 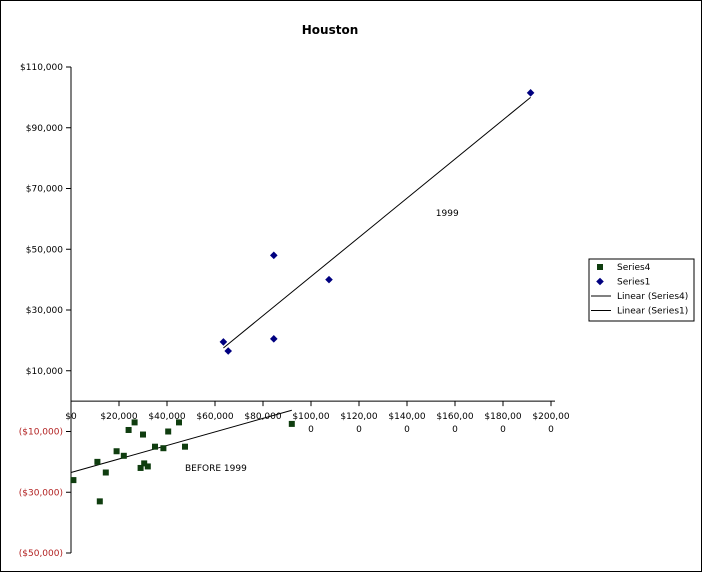 I want to click on legend-label: Linear (Series4), so click(x=652, y=297).